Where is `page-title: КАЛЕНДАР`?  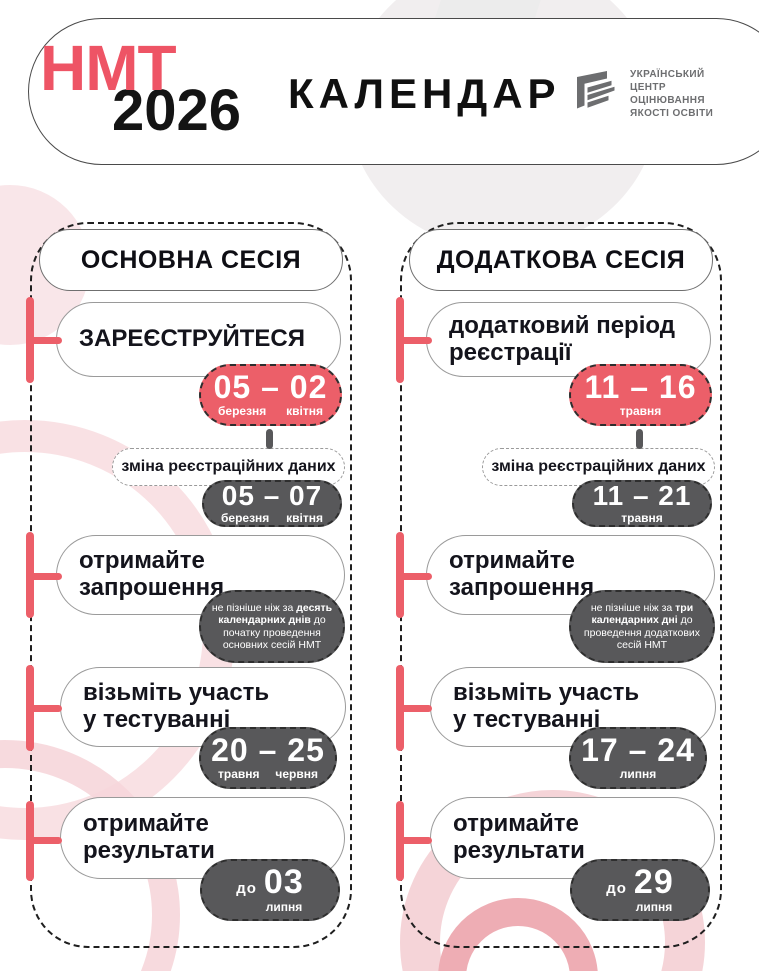
page-title: КАЛЕНДАР is located at coordinates (424, 93).